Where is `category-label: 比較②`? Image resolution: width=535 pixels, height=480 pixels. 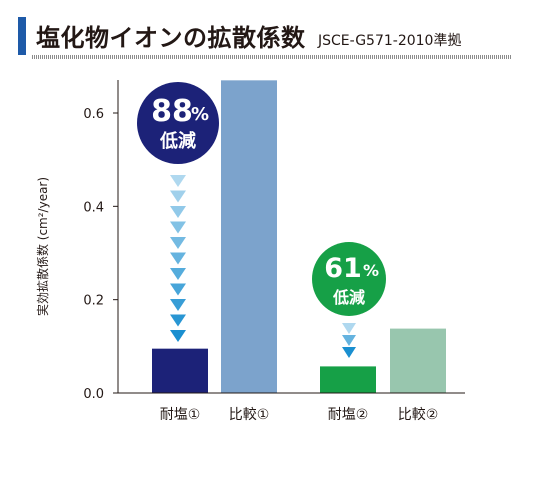 category-label: 比較② is located at coordinates (418, 415).